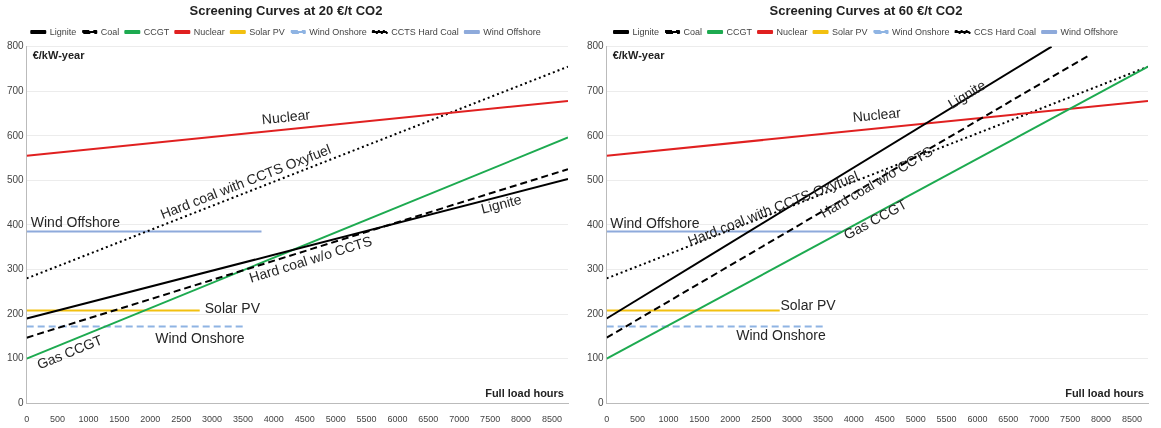  Describe the element at coordinates (310, 259) in the screenshot. I see `annotation: Hard coal w/o CCTS` at that location.